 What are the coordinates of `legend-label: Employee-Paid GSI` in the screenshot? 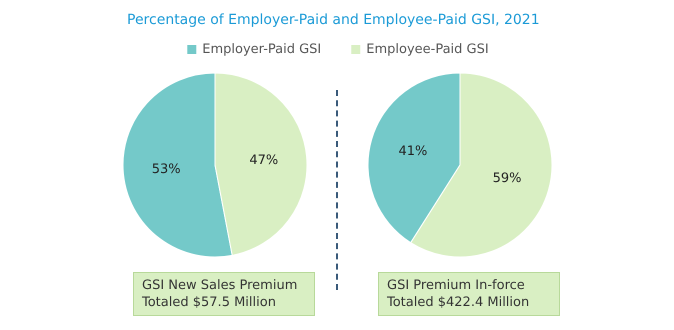 It's located at (427, 49).